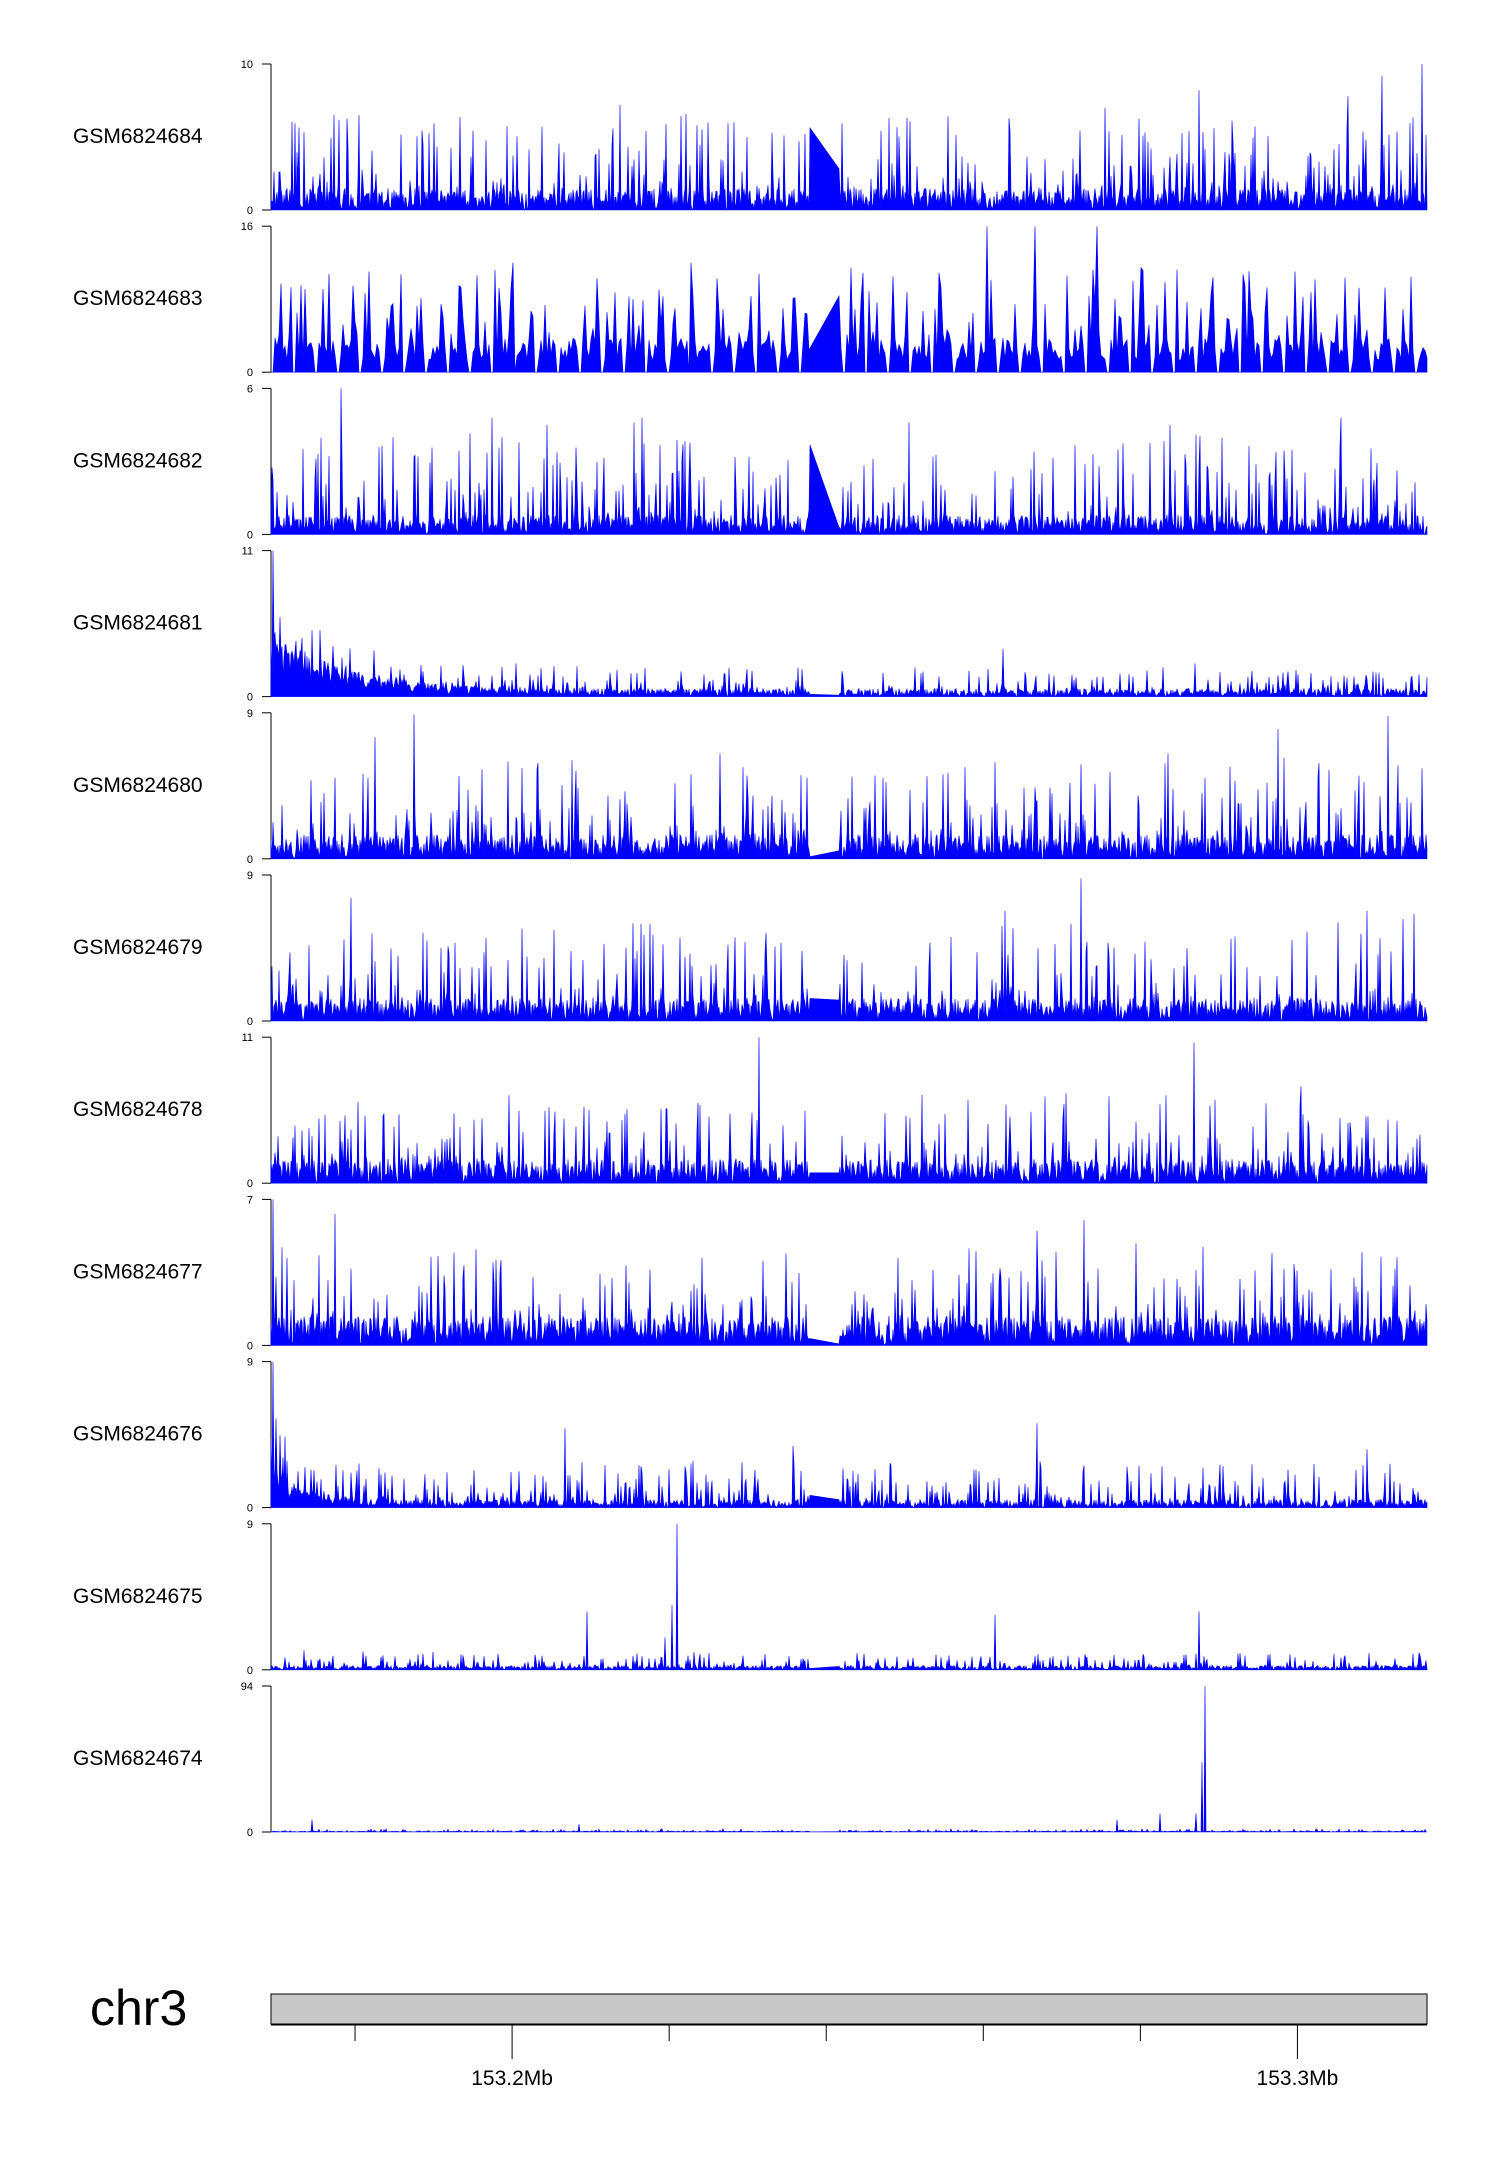 Image resolution: width=1500 pixels, height=2170 pixels. Describe the element at coordinates (250, 1200) in the screenshot. I see `y-max-label: 7` at that location.